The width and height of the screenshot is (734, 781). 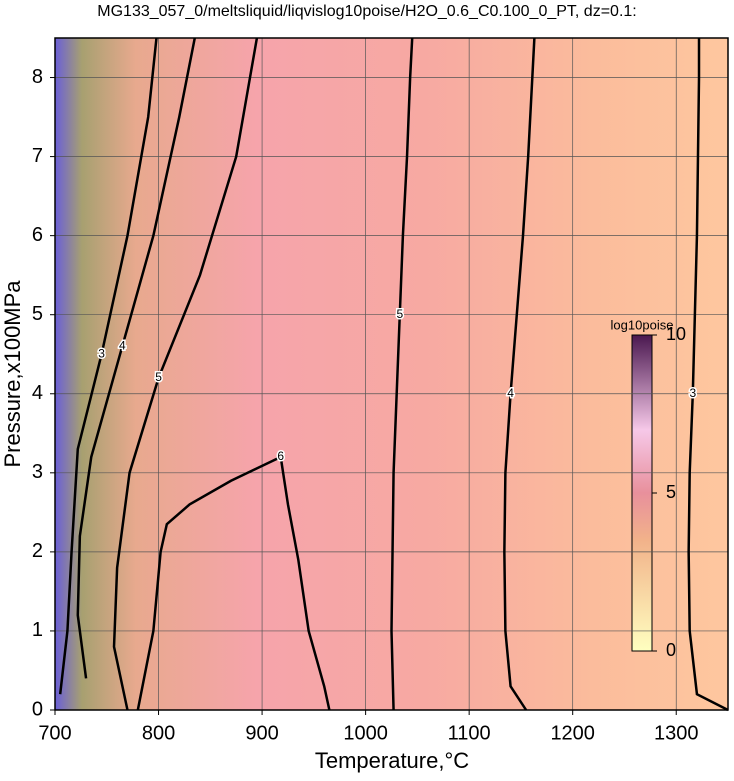 What do you see at coordinates (469, 733) in the screenshot?
I see `x-tick-label: 1100` at bounding box center [469, 733].